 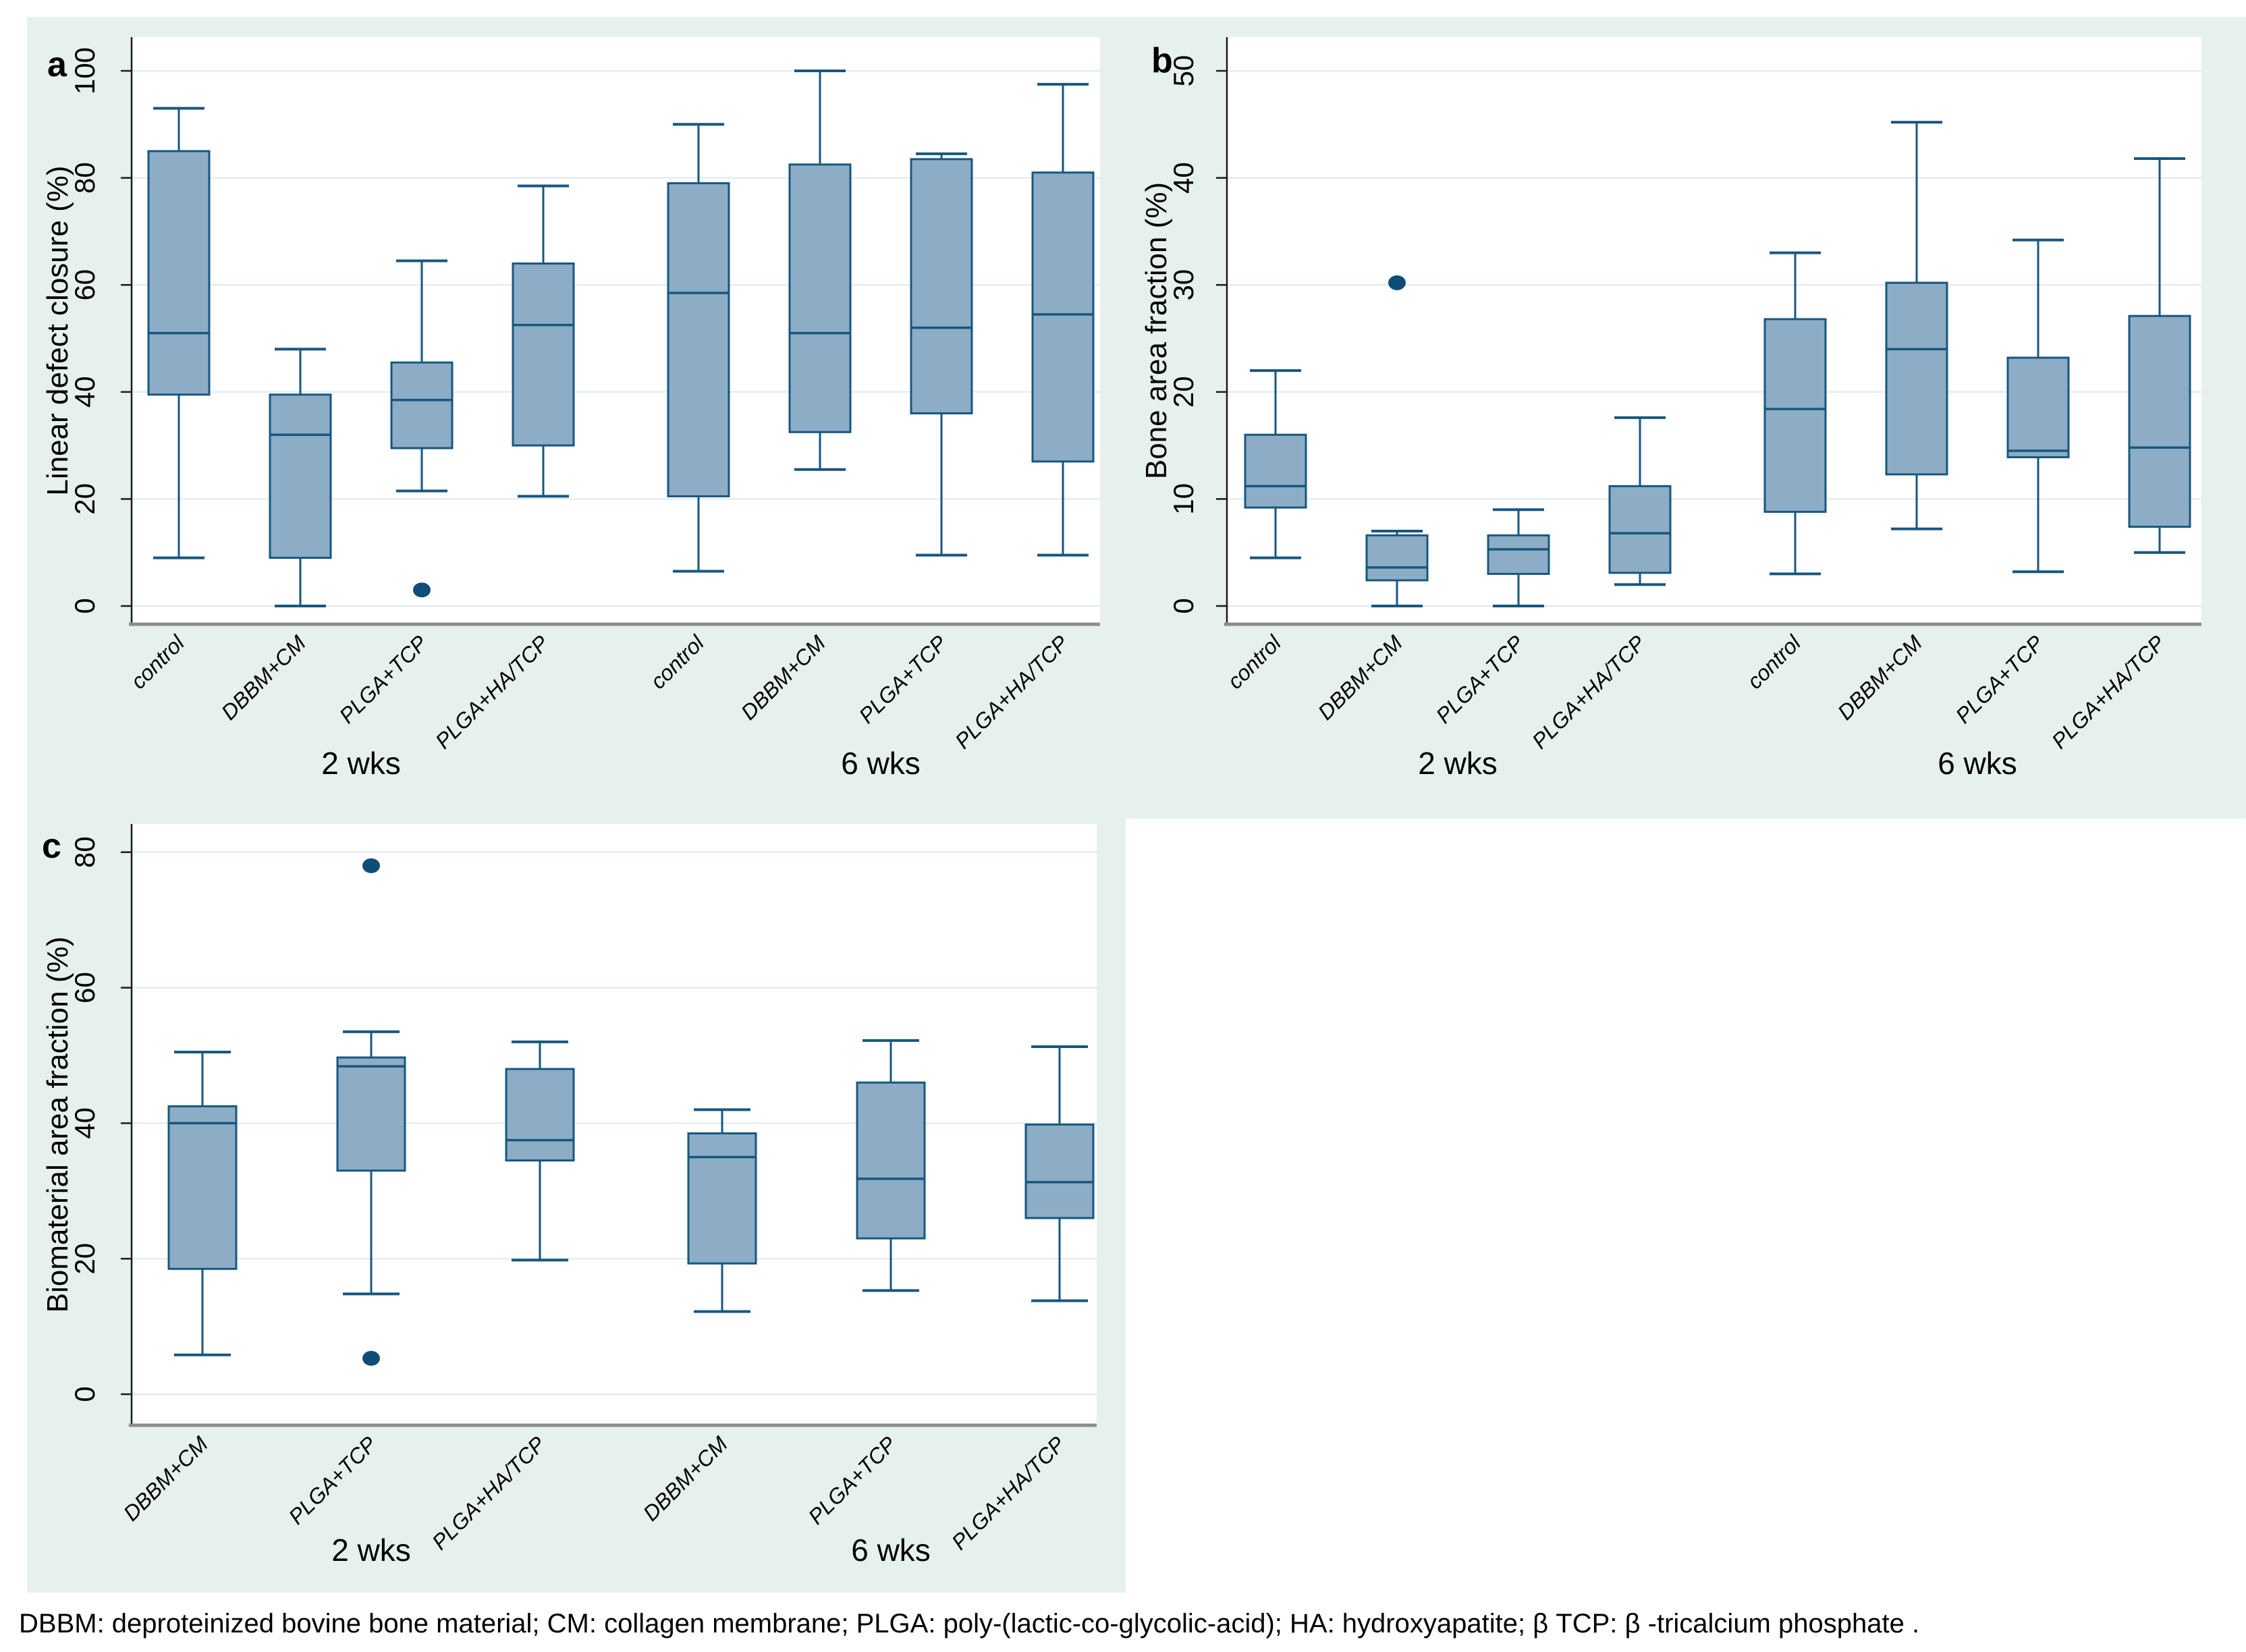 I want to click on panel-letter: b, so click(x=1162, y=60).